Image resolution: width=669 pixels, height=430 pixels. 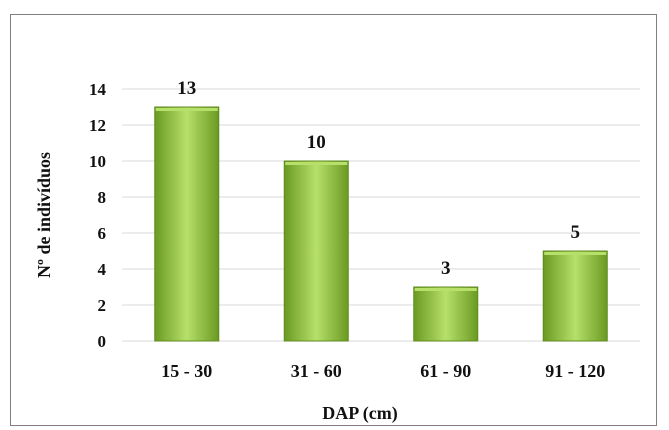 What do you see at coordinates (102, 233) in the screenshot?
I see `y-tick-label: 6` at bounding box center [102, 233].